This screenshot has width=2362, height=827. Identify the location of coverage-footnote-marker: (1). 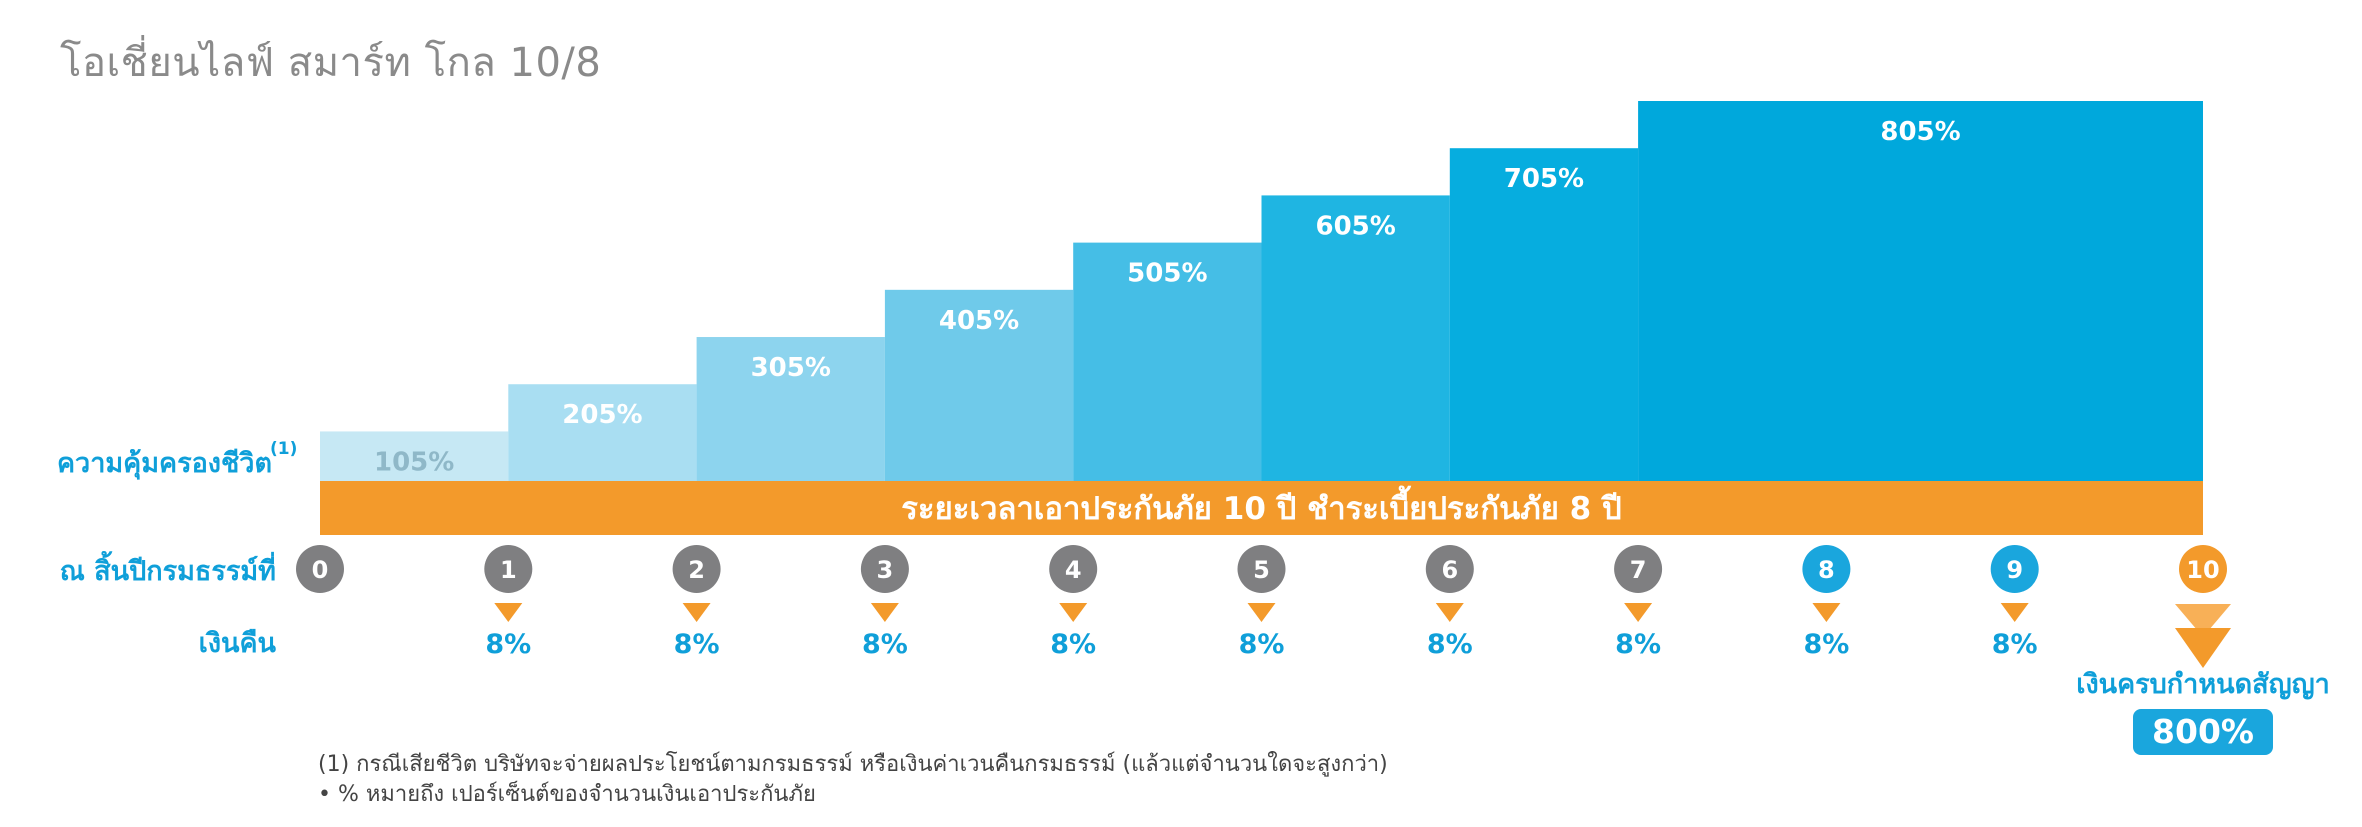
(283, 449).